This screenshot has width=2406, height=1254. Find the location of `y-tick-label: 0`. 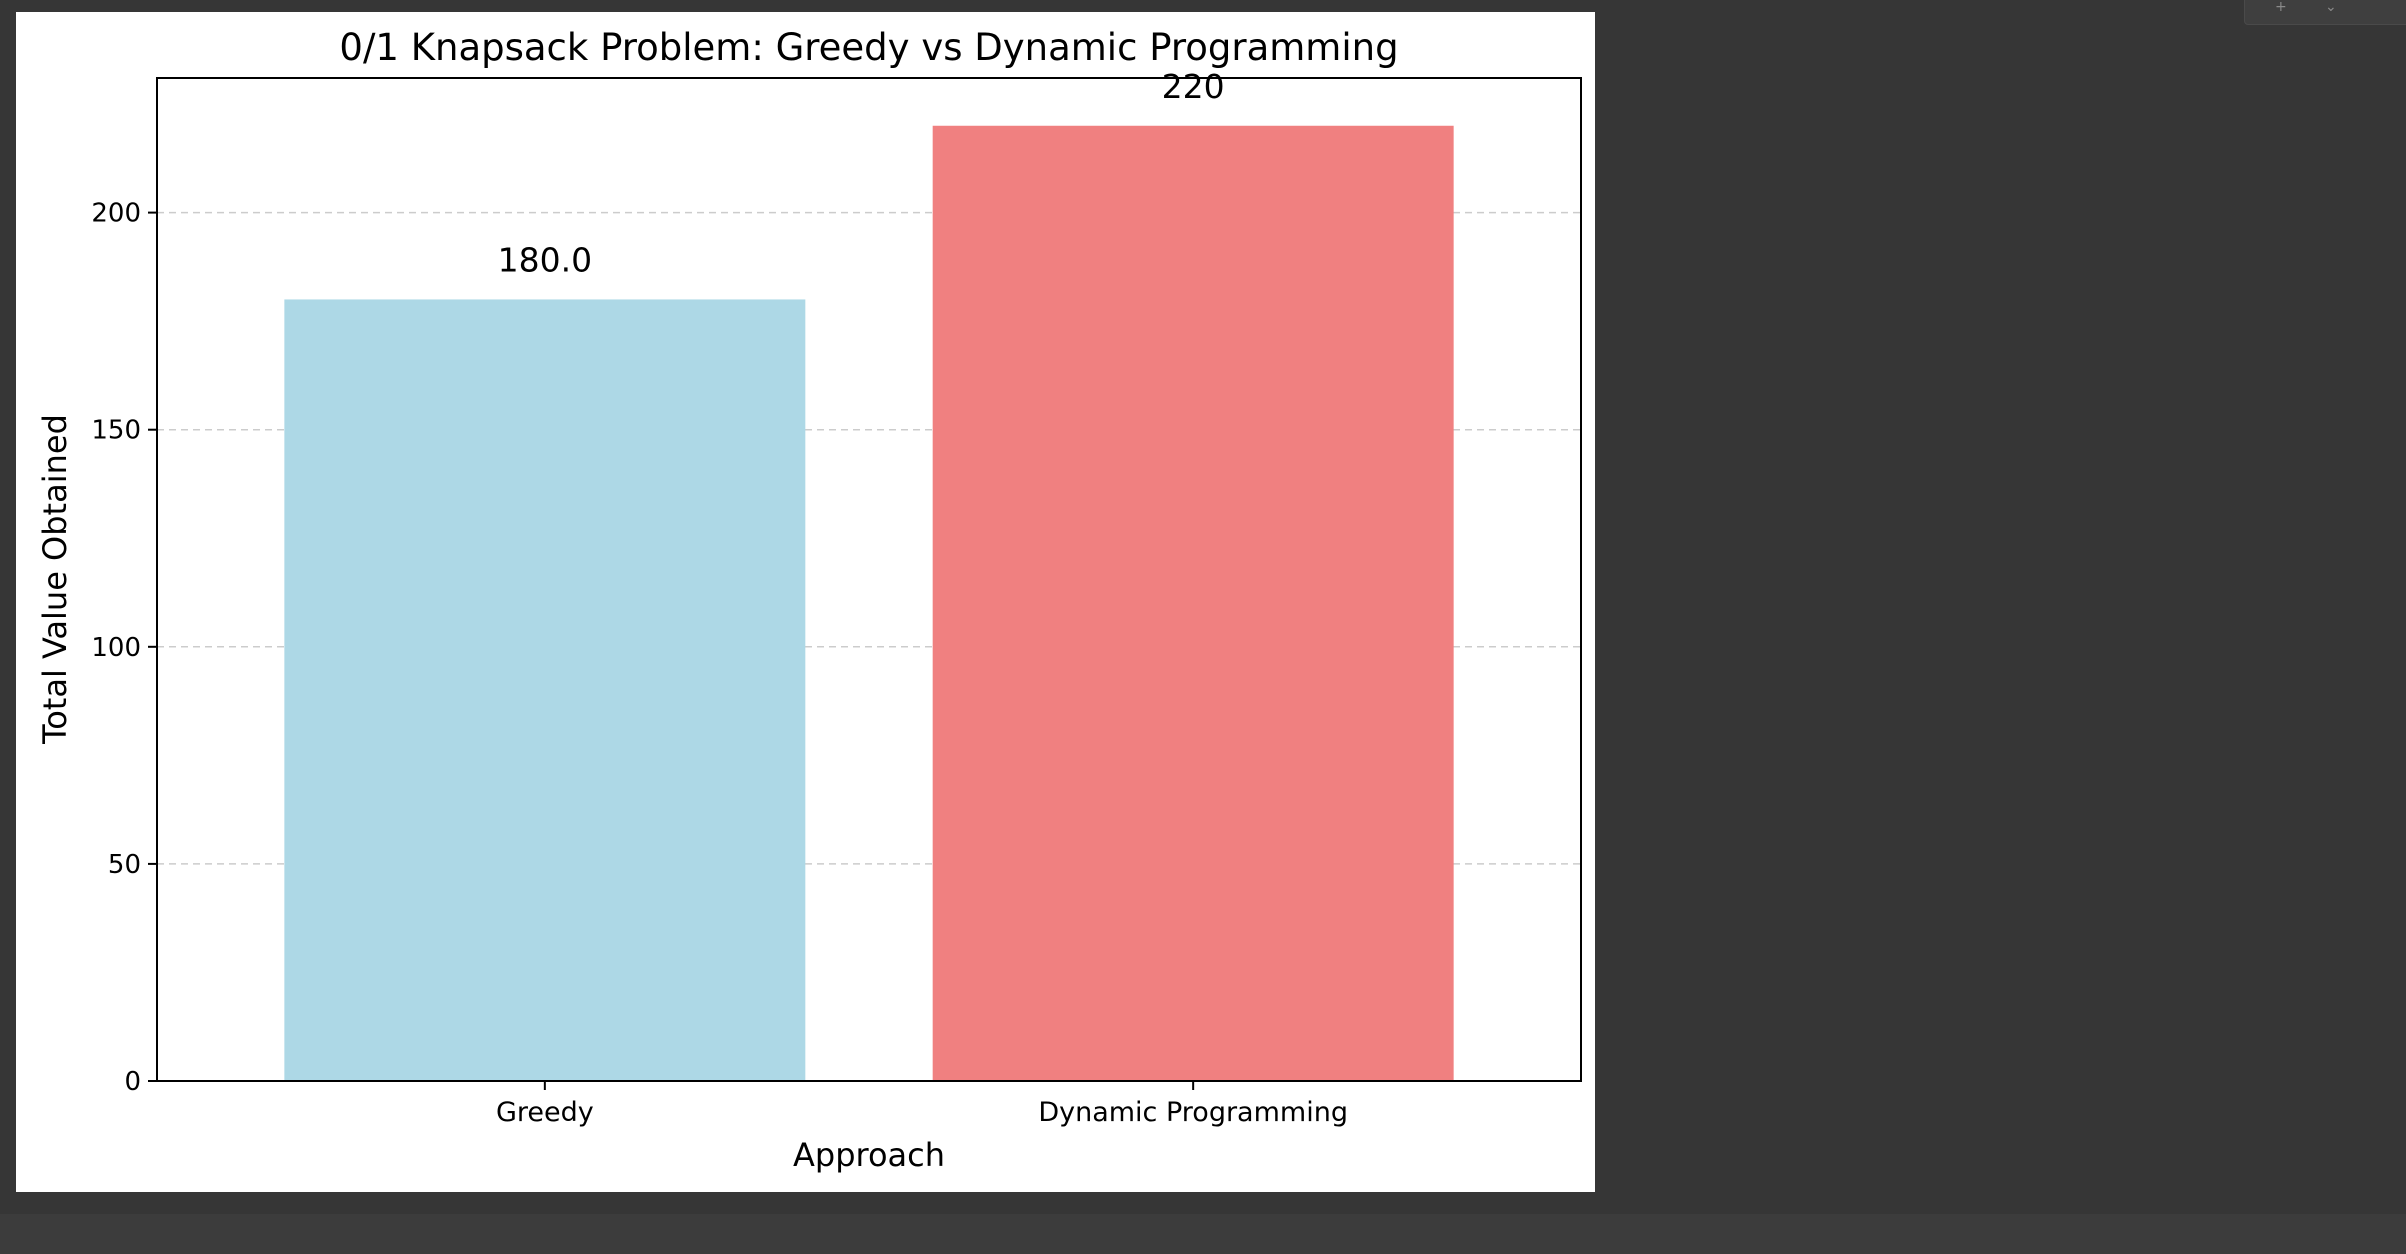

y-tick-label: 0 is located at coordinates (132, 1082).